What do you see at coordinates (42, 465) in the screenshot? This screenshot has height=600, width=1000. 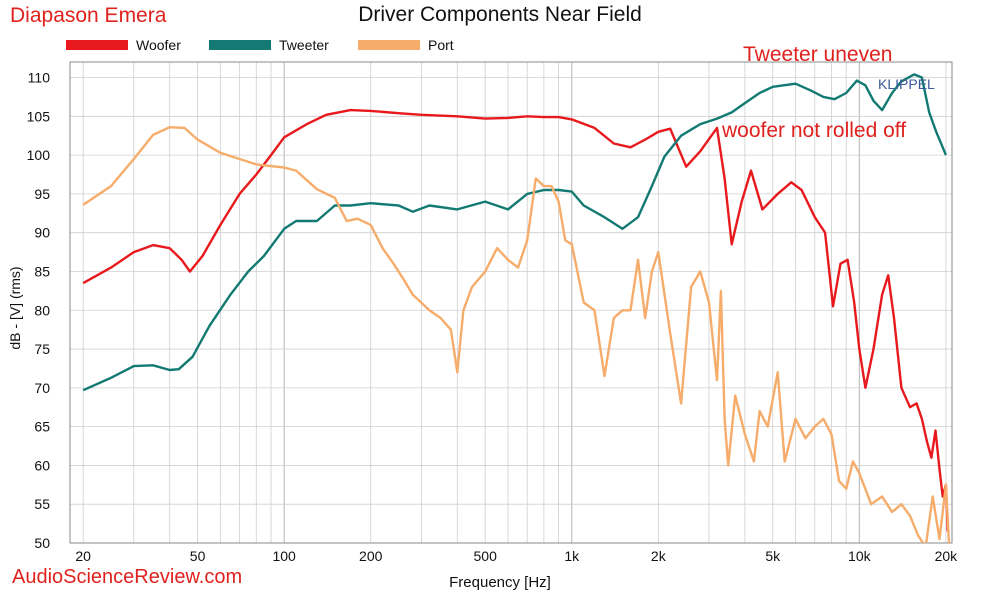 I see `y-tick-label: 60` at bounding box center [42, 465].